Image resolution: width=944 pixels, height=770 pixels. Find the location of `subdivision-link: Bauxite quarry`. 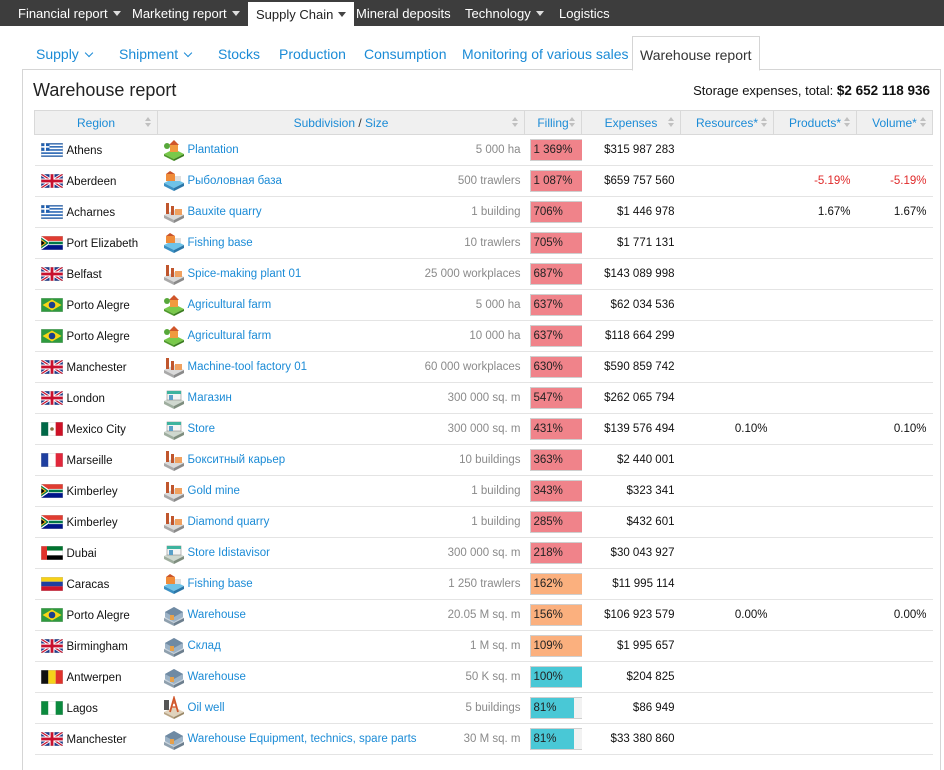

subdivision-link: Bauxite quarry is located at coordinates (224, 212).